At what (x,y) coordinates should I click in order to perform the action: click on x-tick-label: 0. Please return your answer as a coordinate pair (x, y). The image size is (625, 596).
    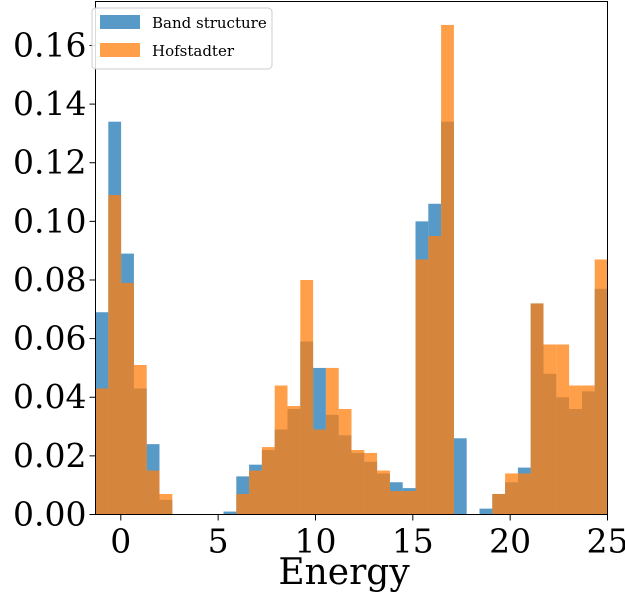
    Looking at the image, I should click on (120, 541).